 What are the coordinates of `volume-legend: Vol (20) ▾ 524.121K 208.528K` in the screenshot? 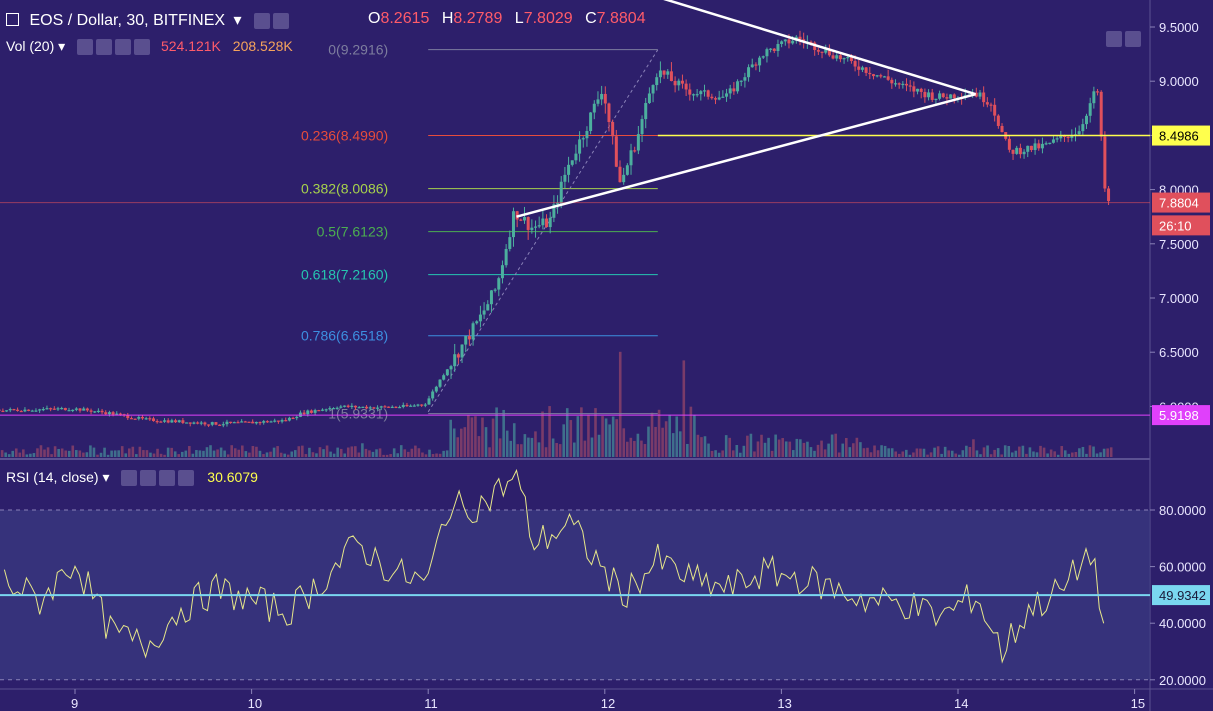 It's located at (149, 47).